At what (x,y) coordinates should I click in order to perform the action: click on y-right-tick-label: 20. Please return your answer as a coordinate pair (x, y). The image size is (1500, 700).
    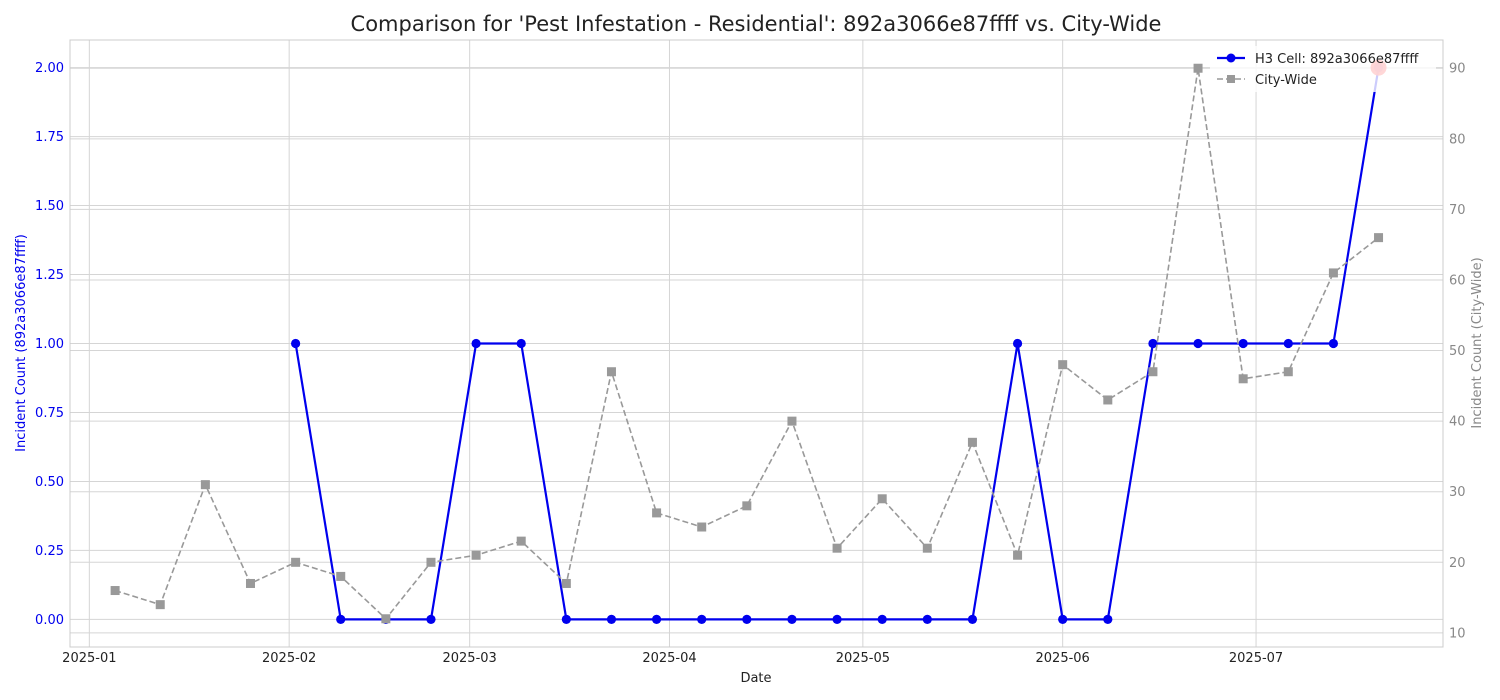
    Looking at the image, I should click on (1457, 563).